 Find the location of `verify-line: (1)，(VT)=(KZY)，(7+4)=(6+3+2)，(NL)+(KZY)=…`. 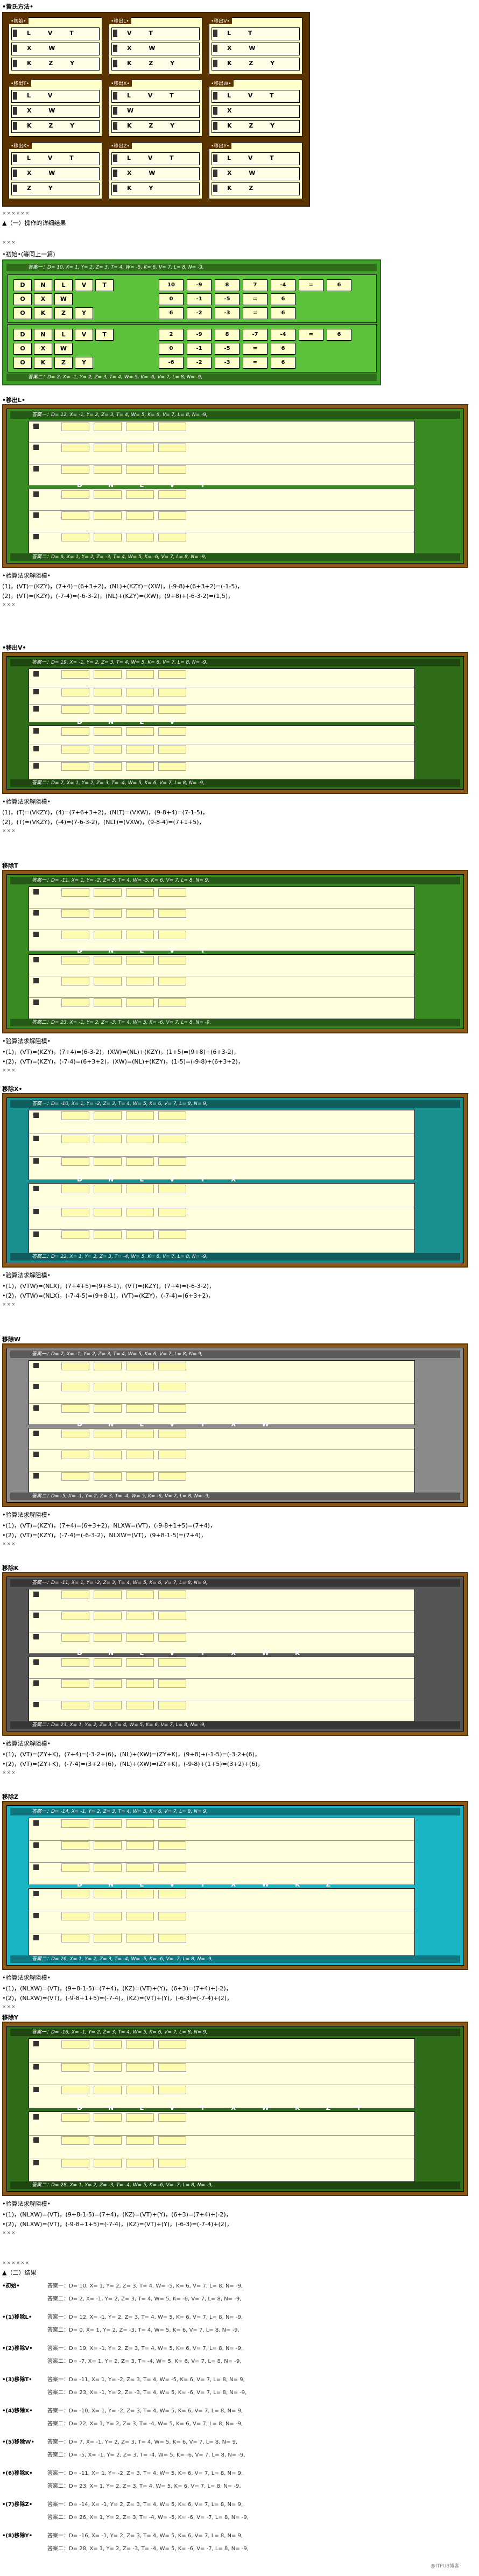

verify-line: (1)，(VT)=(KZY)，(7+4)=(6+3+2)，(NL)+(KZY)=… is located at coordinates (122, 587).